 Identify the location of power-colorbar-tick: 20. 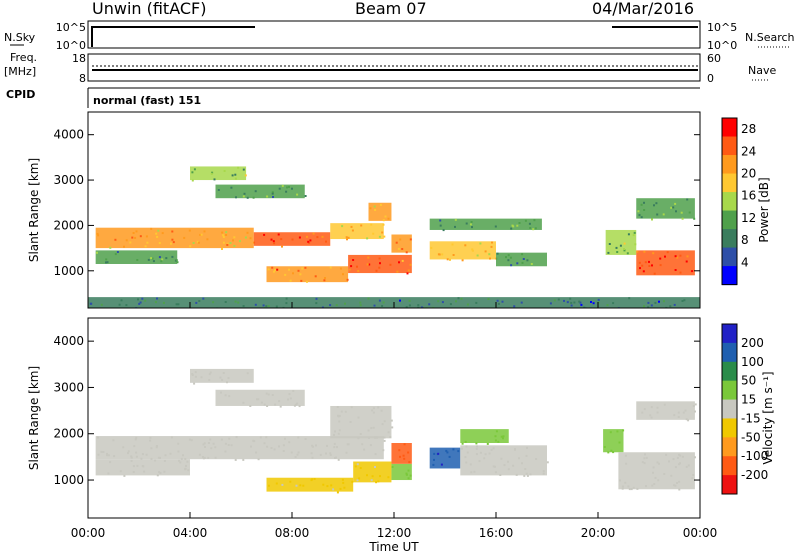
(748, 174).